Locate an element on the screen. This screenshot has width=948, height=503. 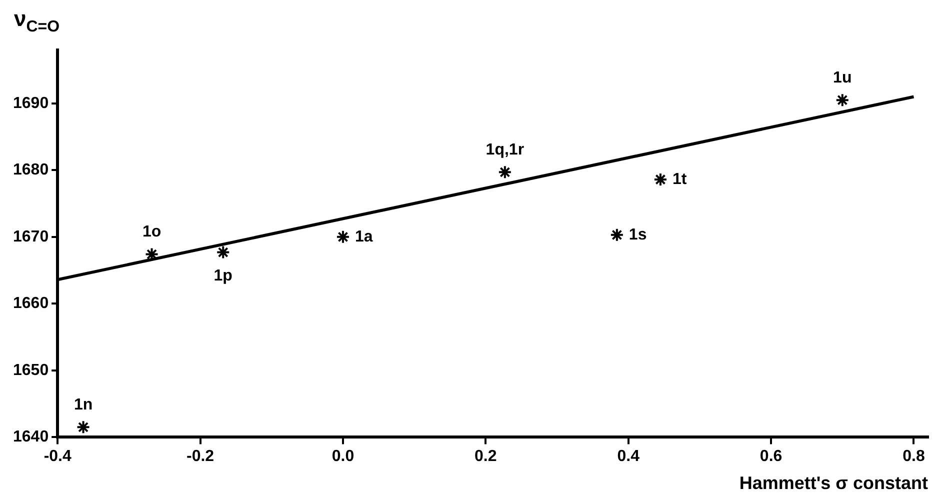
x-tick-label: 0.6 is located at coordinates (771, 457).